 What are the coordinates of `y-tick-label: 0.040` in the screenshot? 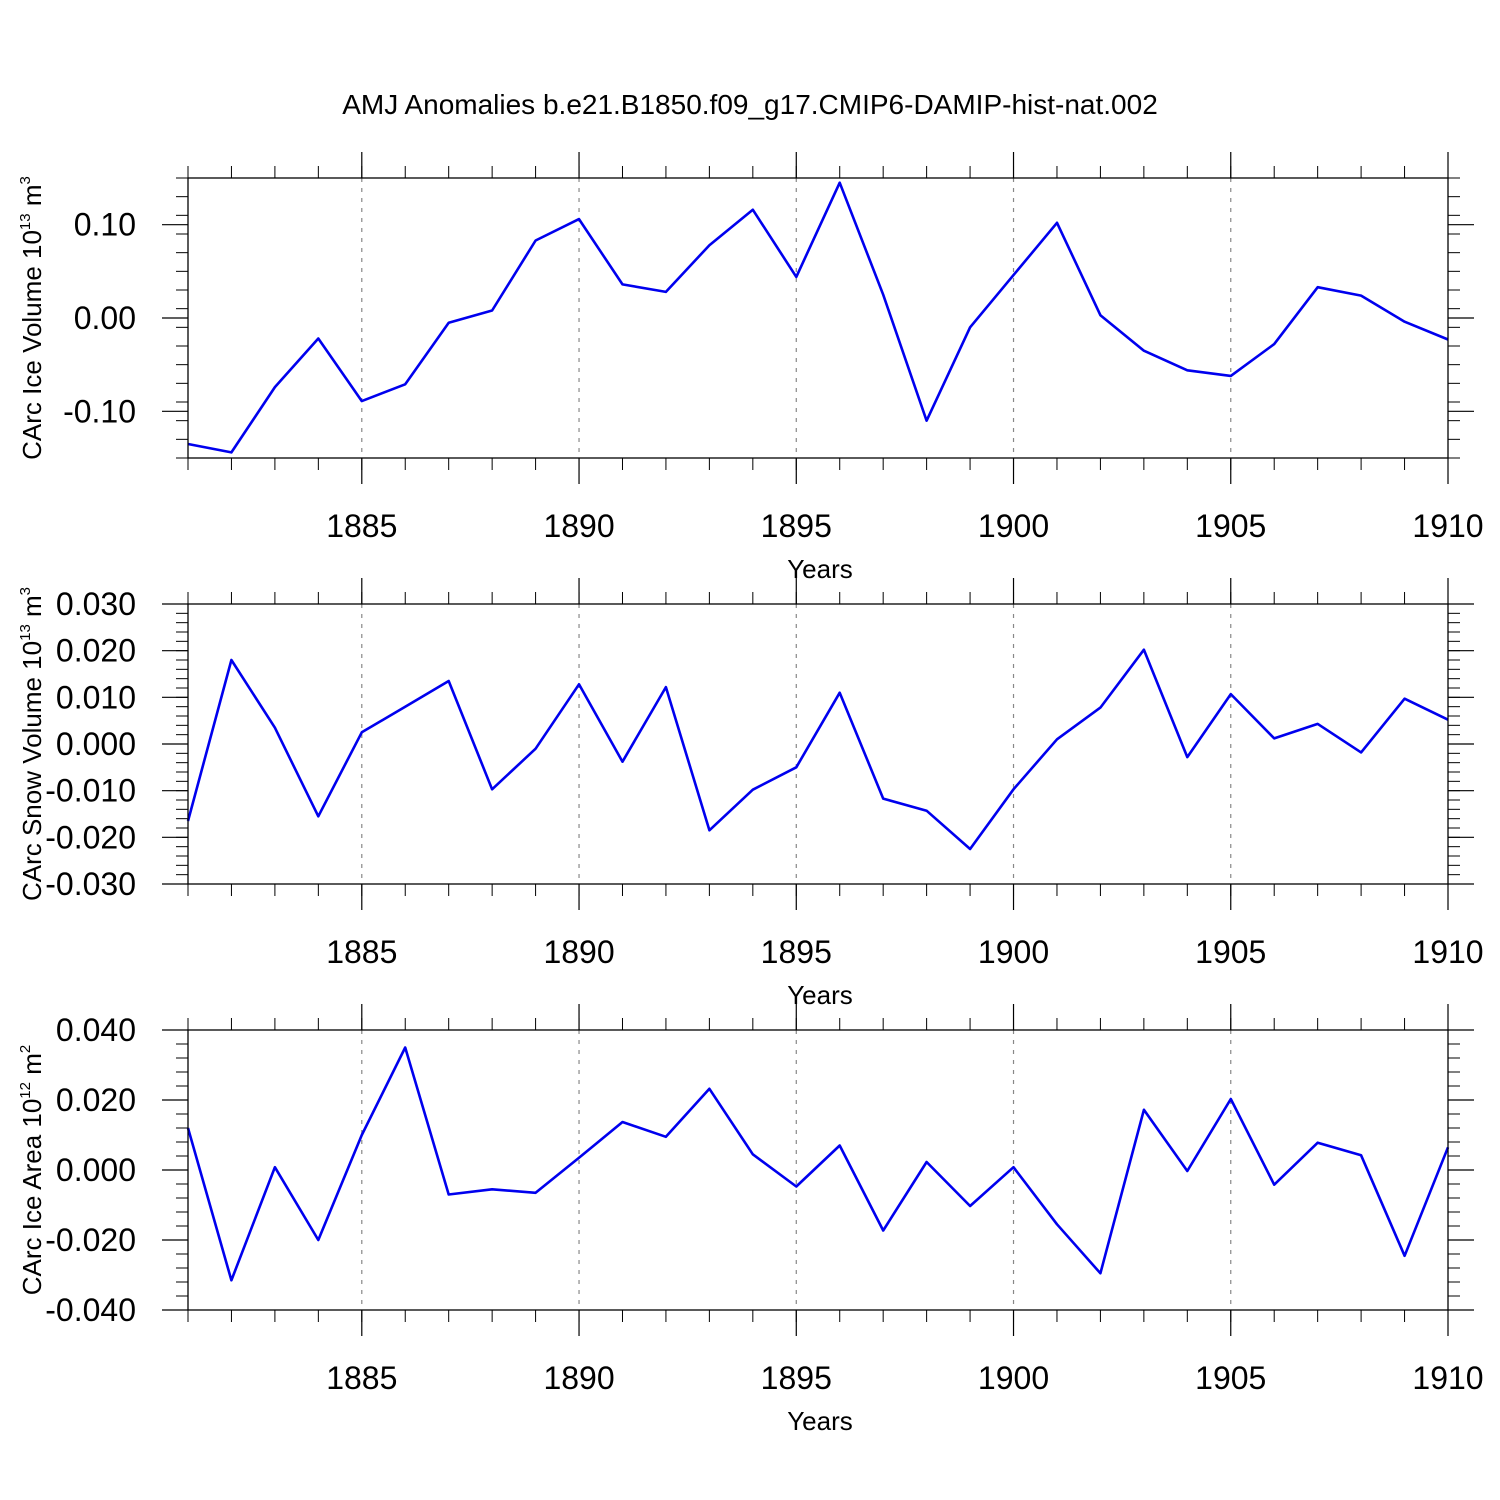 It's located at (96, 1030).